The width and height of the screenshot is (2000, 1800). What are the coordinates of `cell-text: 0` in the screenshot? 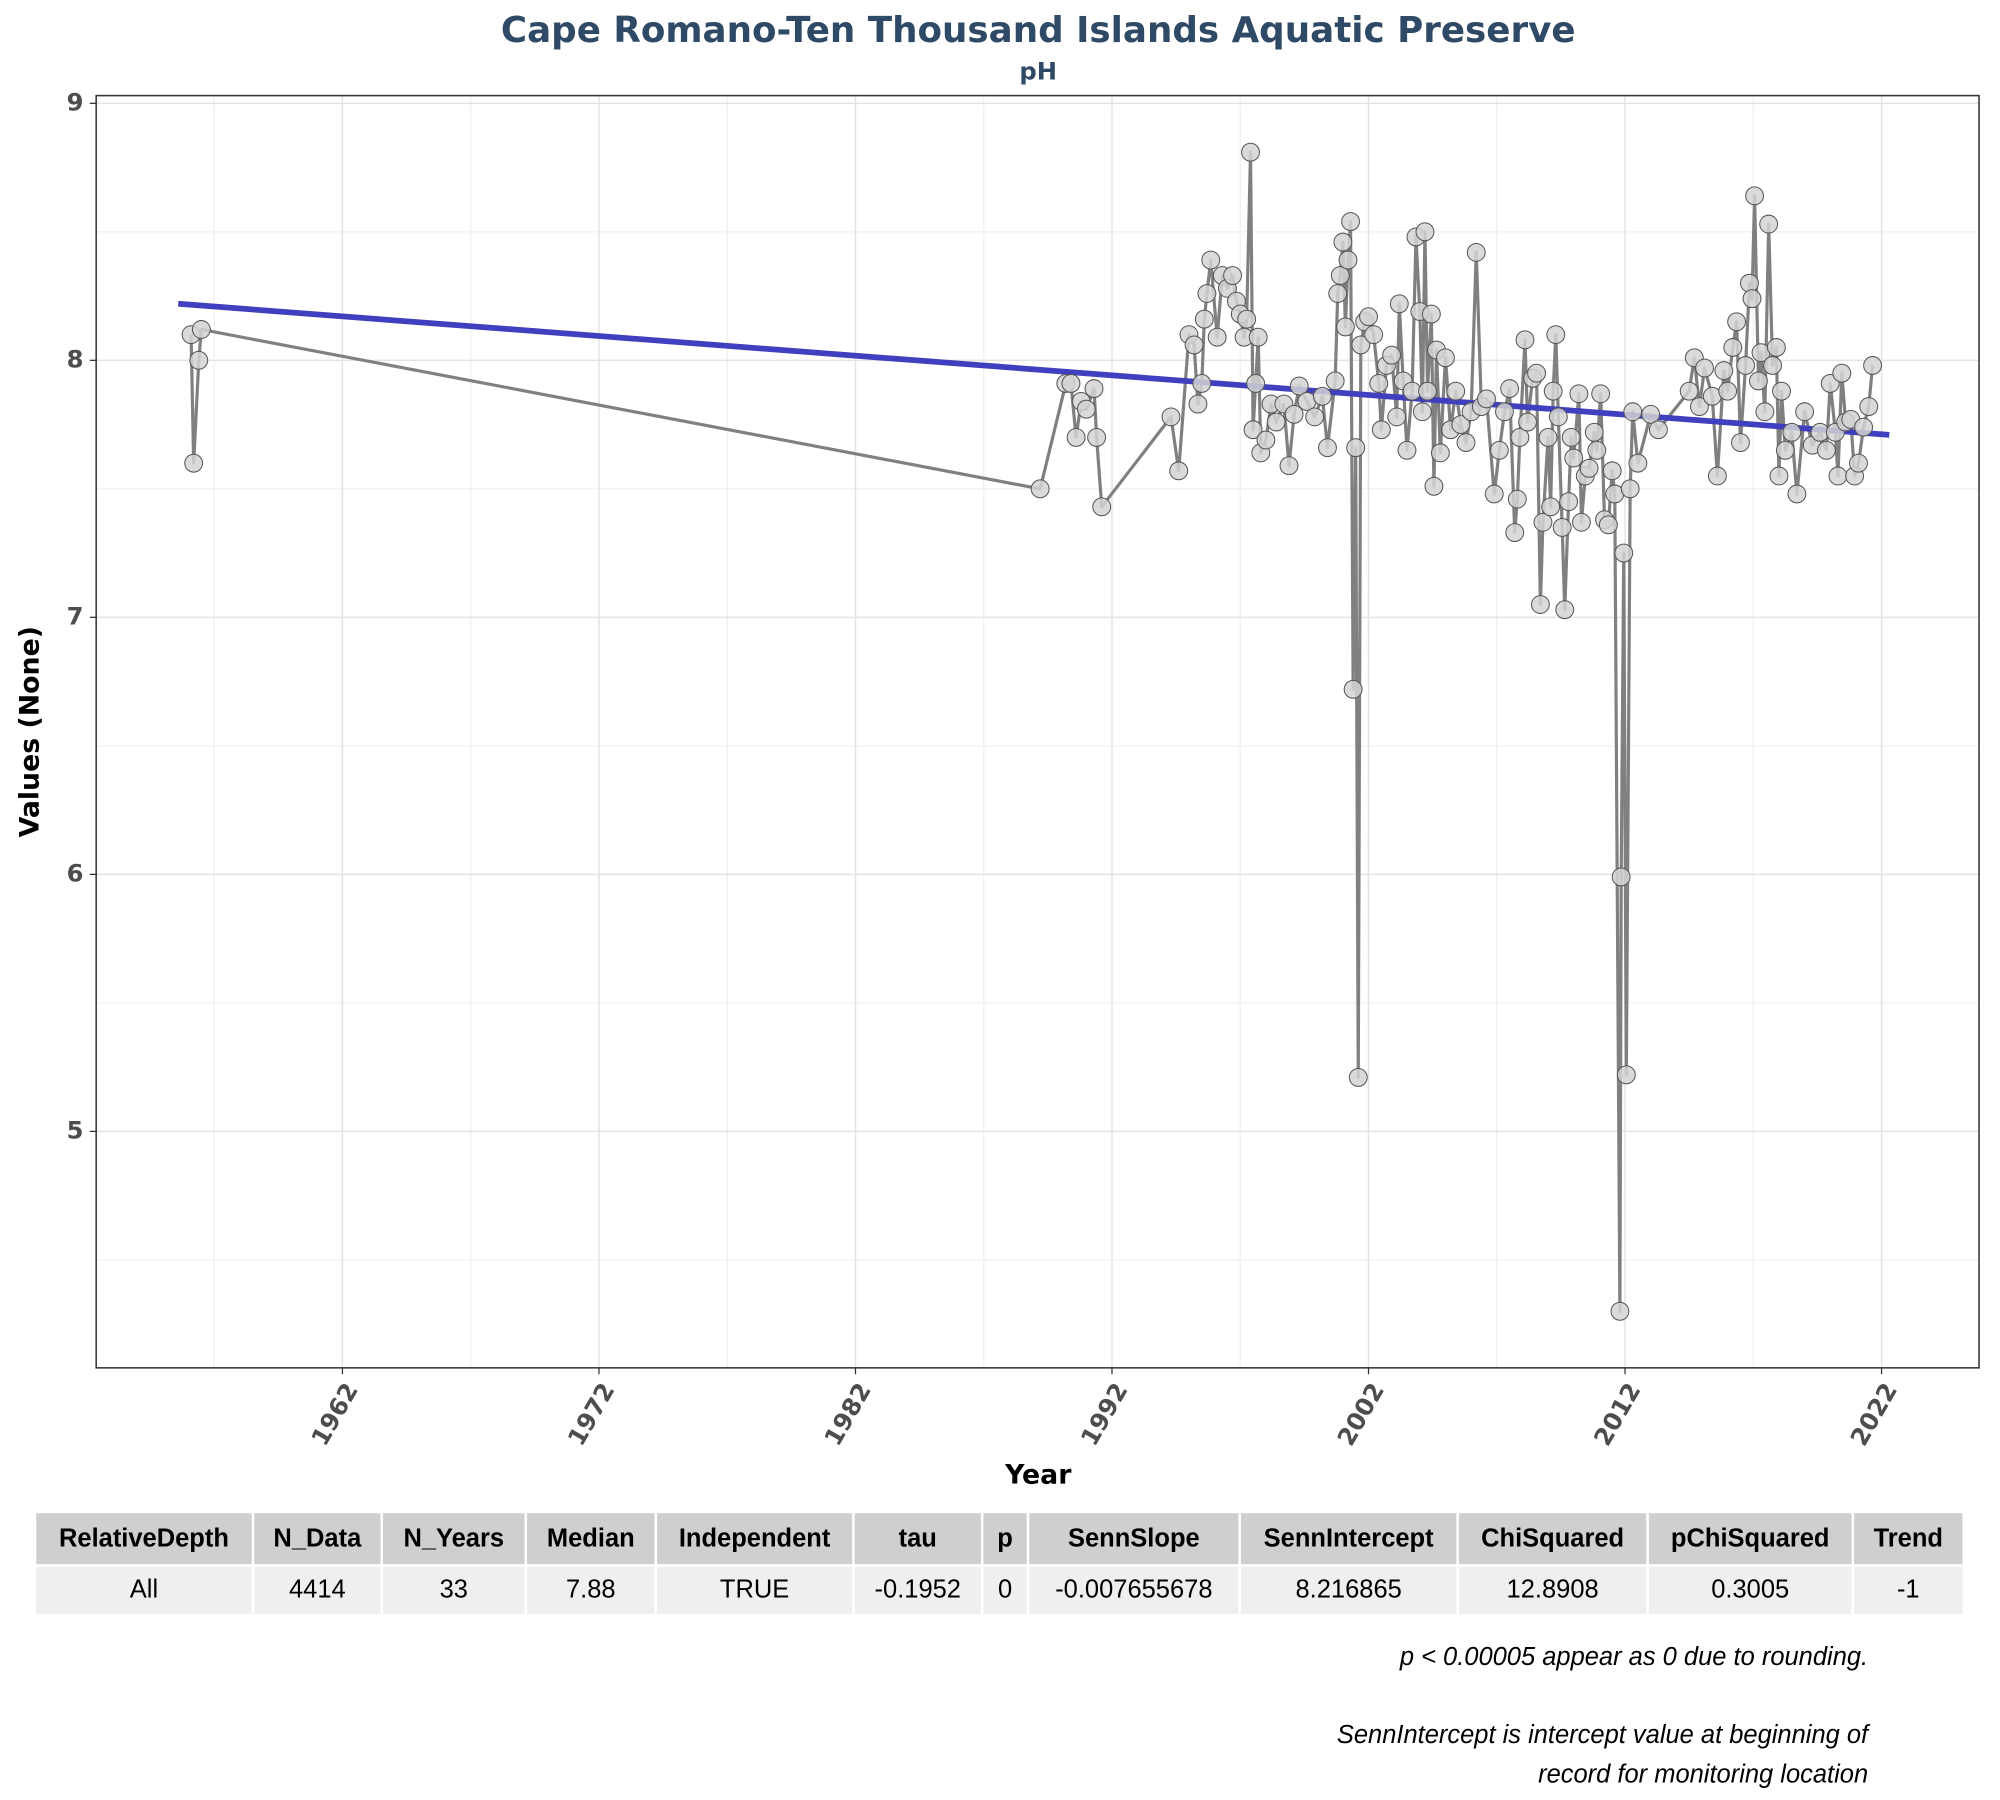 It's located at (1005, 1590).